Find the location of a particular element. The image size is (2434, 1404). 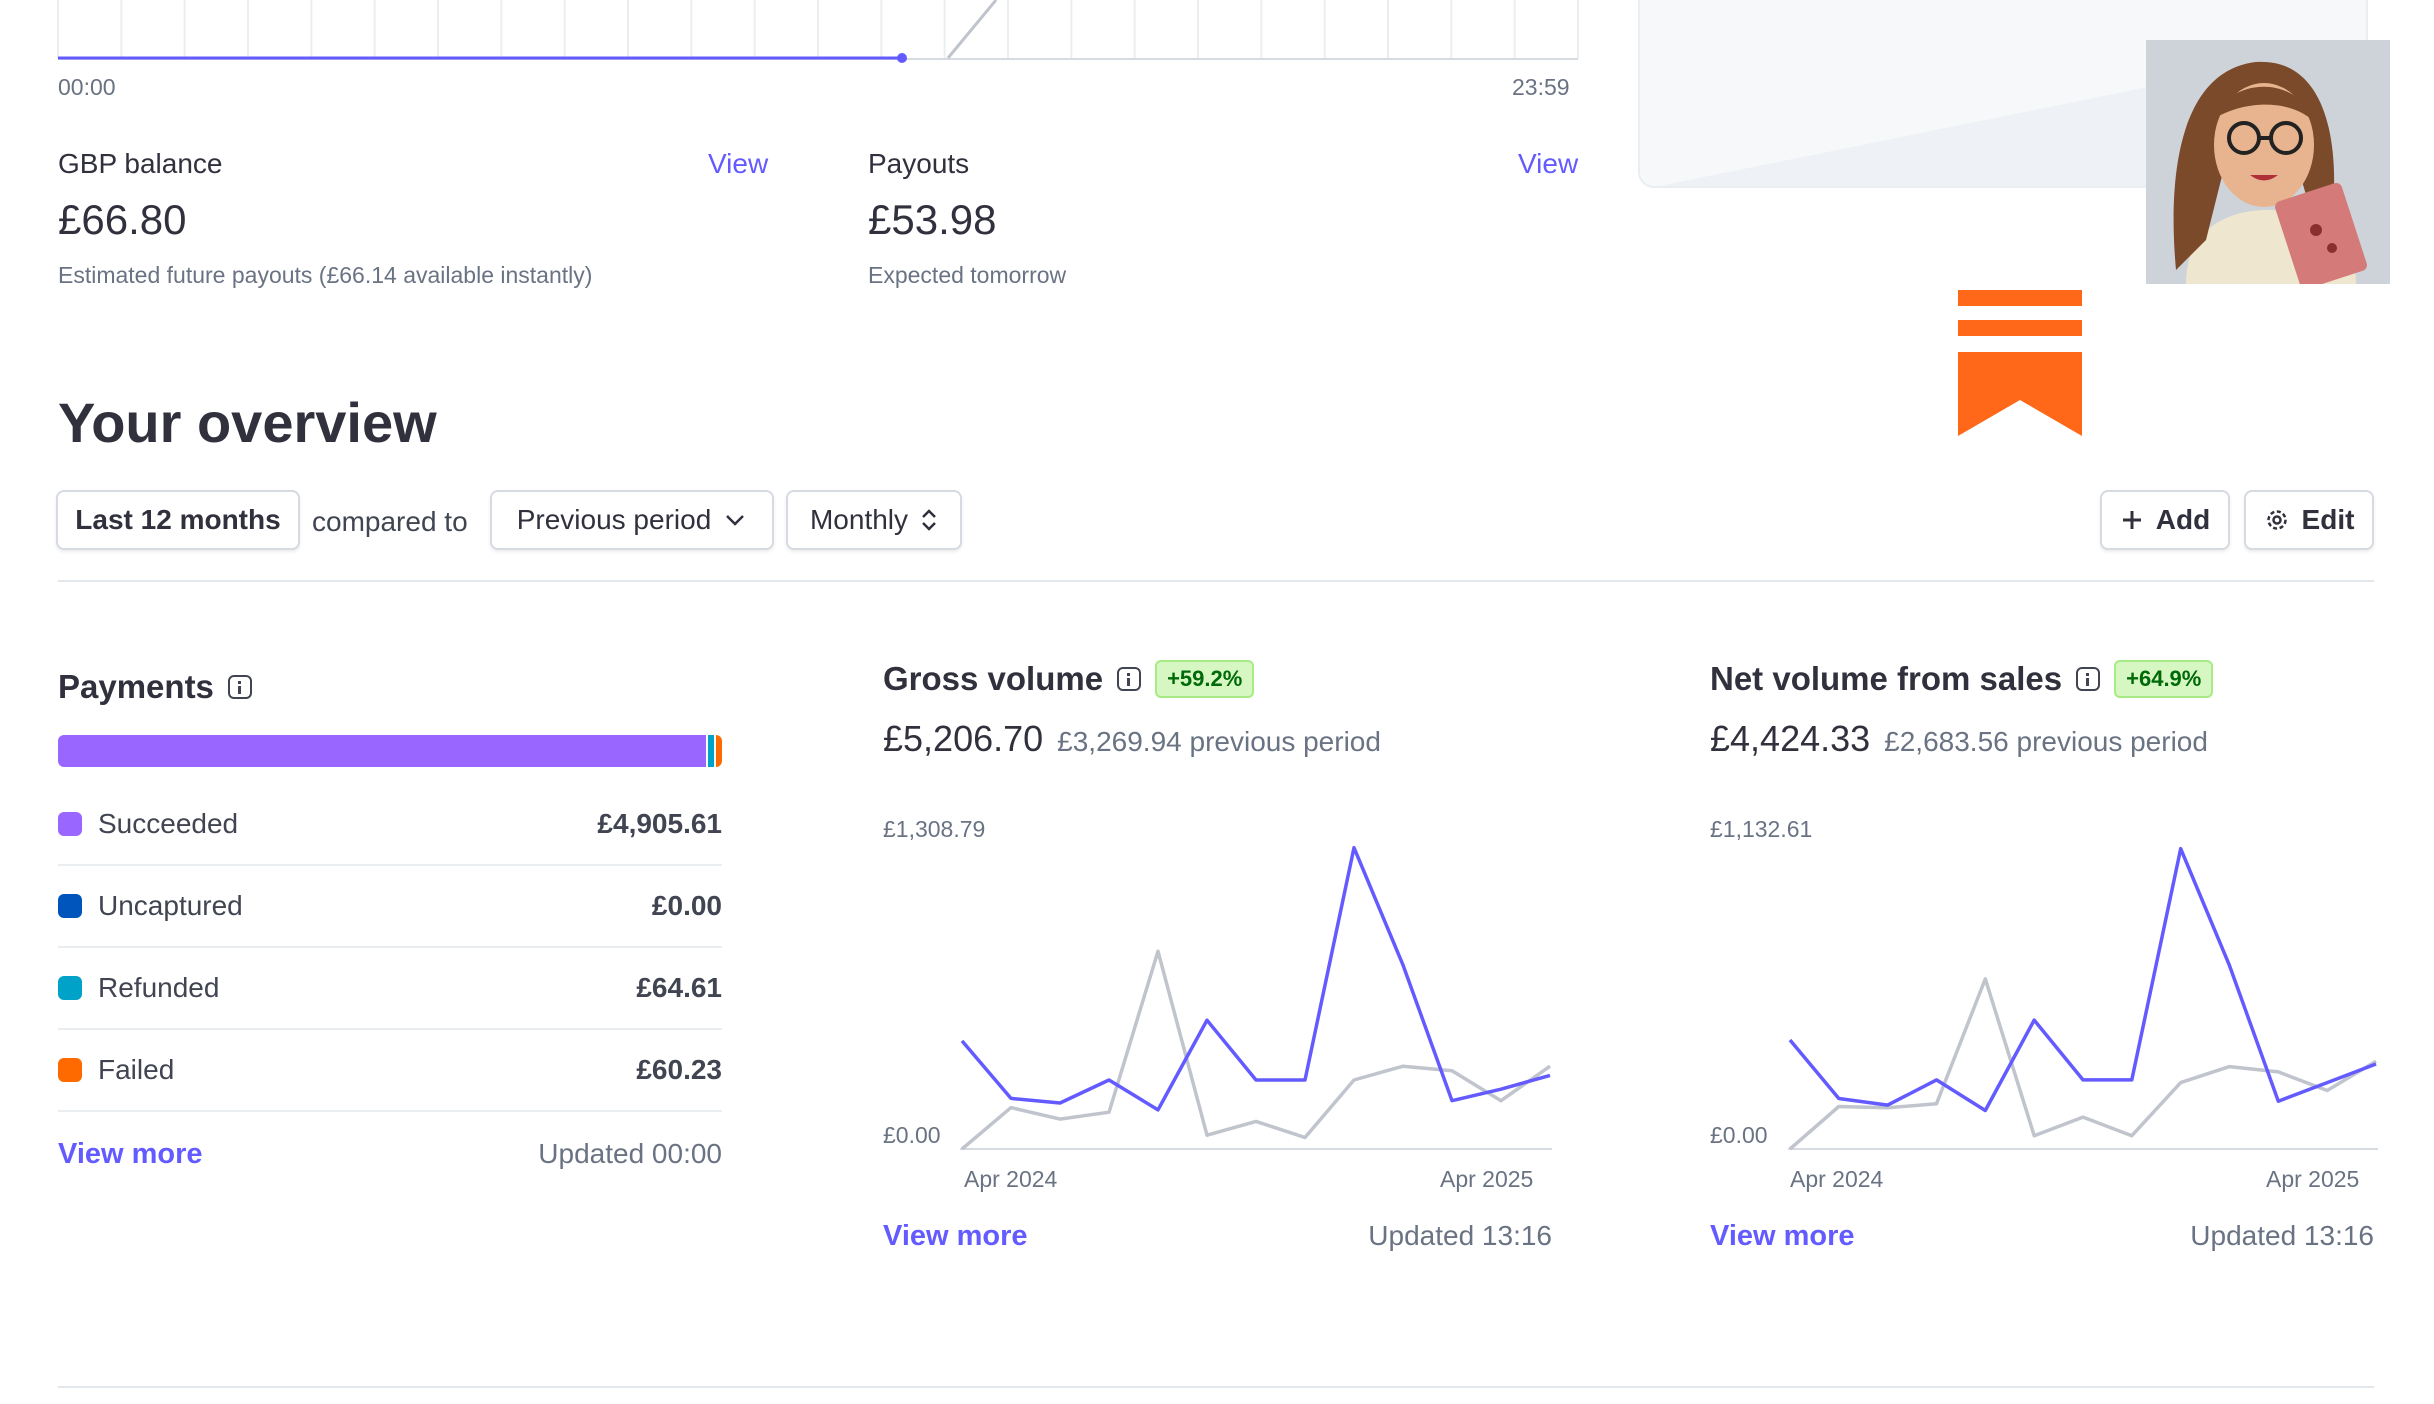

date-range-button: Last 12 months is located at coordinates (178, 520).